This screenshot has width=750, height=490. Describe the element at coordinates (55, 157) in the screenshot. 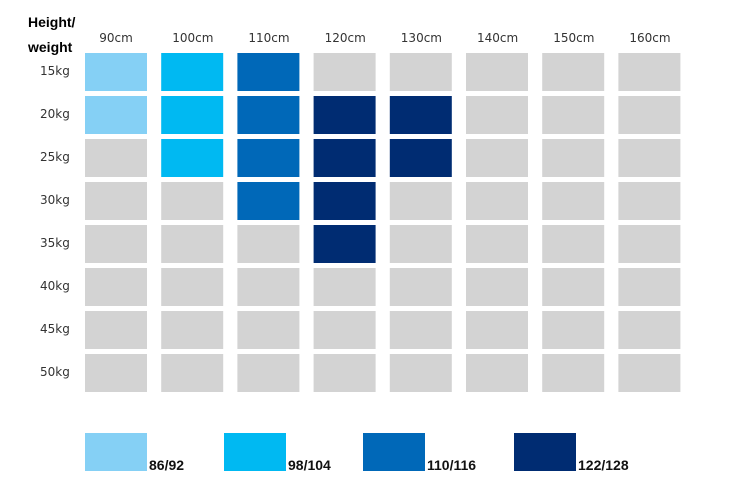

I see `row-label: 25kg` at that location.